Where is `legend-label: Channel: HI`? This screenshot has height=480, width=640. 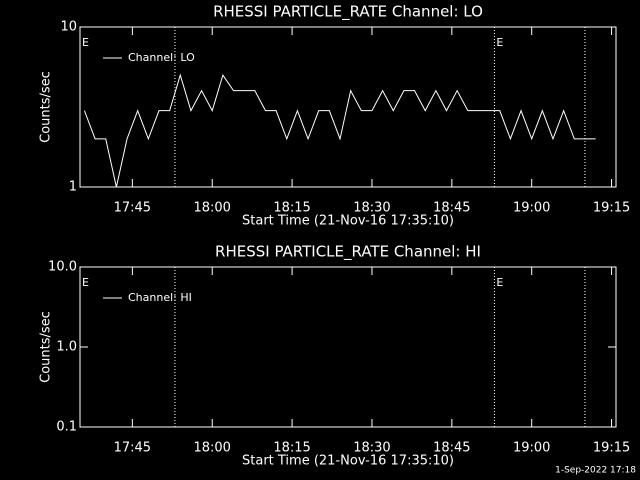
legend-label: Channel: HI is located at coordinates (160, 297).